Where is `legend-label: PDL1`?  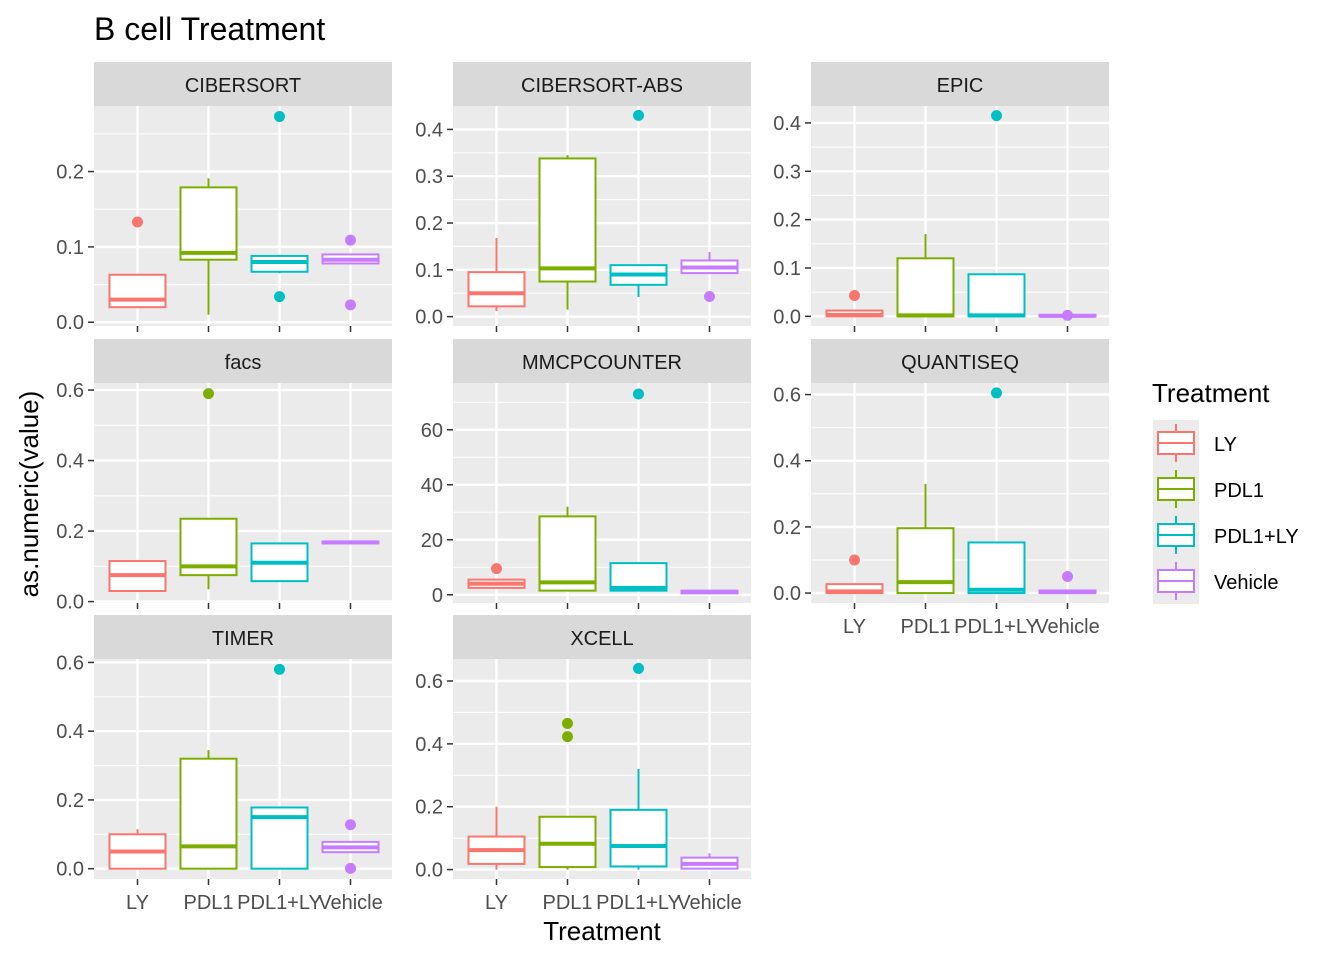 legend-label: PDL1 is located at coordinates (1239, 491).